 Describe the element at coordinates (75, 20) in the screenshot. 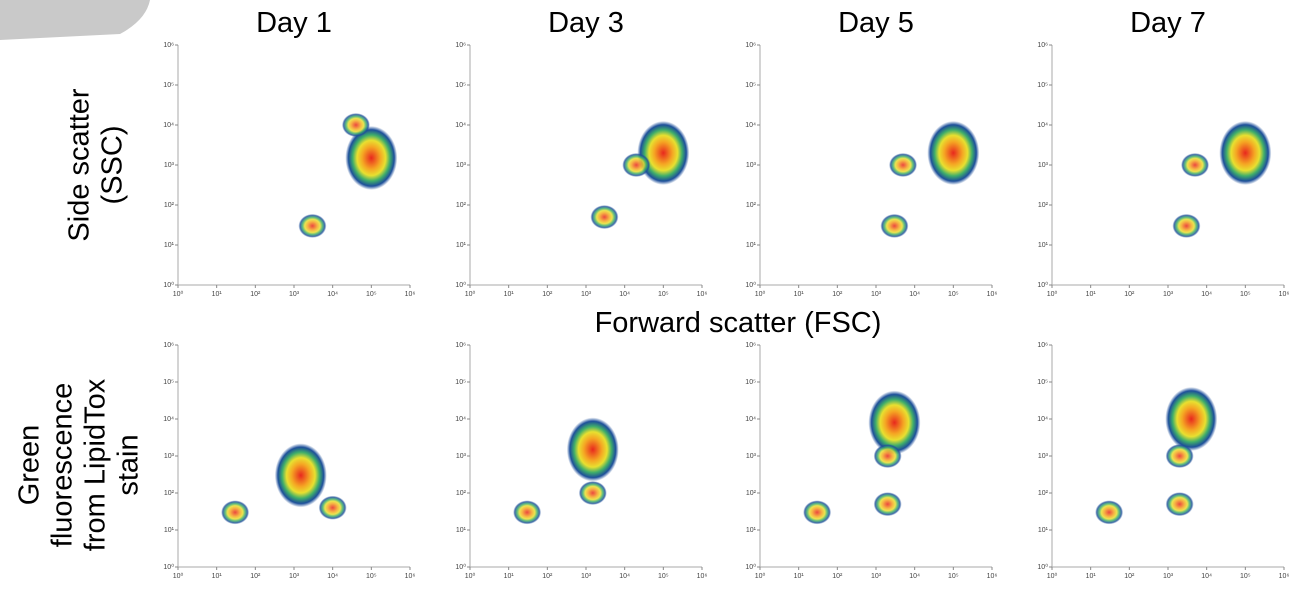

I see `instrument-image` at that location.